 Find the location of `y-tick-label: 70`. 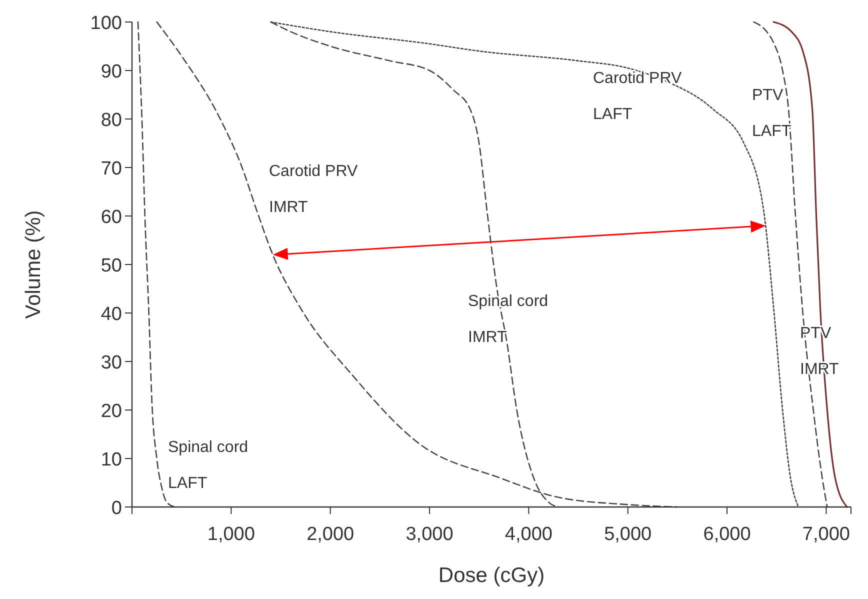

y-tick-label: 70 is located at coordinates (111, 169).